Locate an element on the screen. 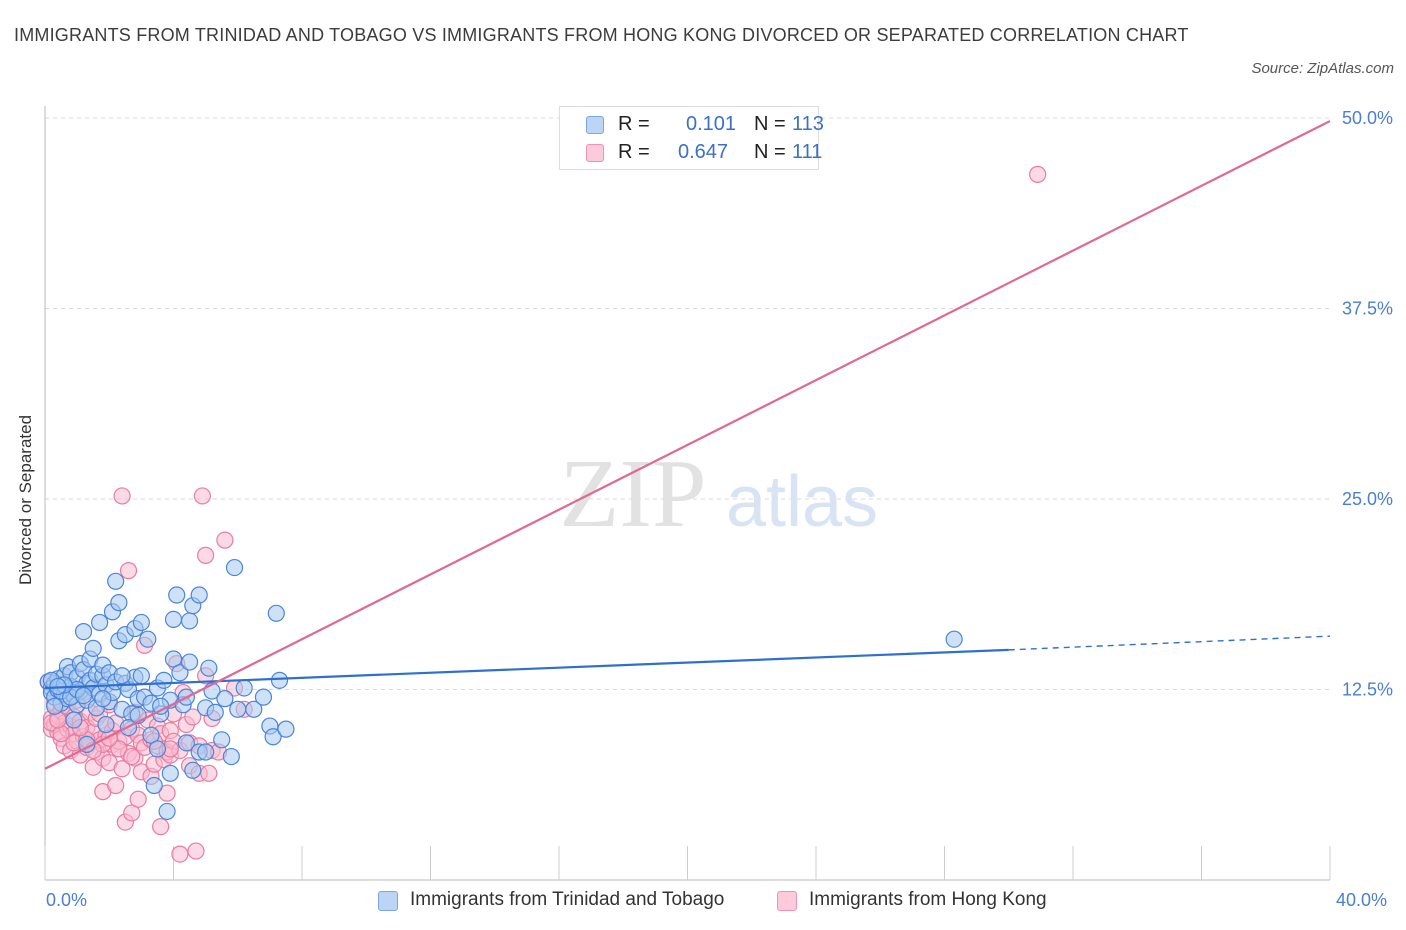 This screenshot has height=930, width=1406. legend-n-value: 111 is located at coordinates (807, 152).